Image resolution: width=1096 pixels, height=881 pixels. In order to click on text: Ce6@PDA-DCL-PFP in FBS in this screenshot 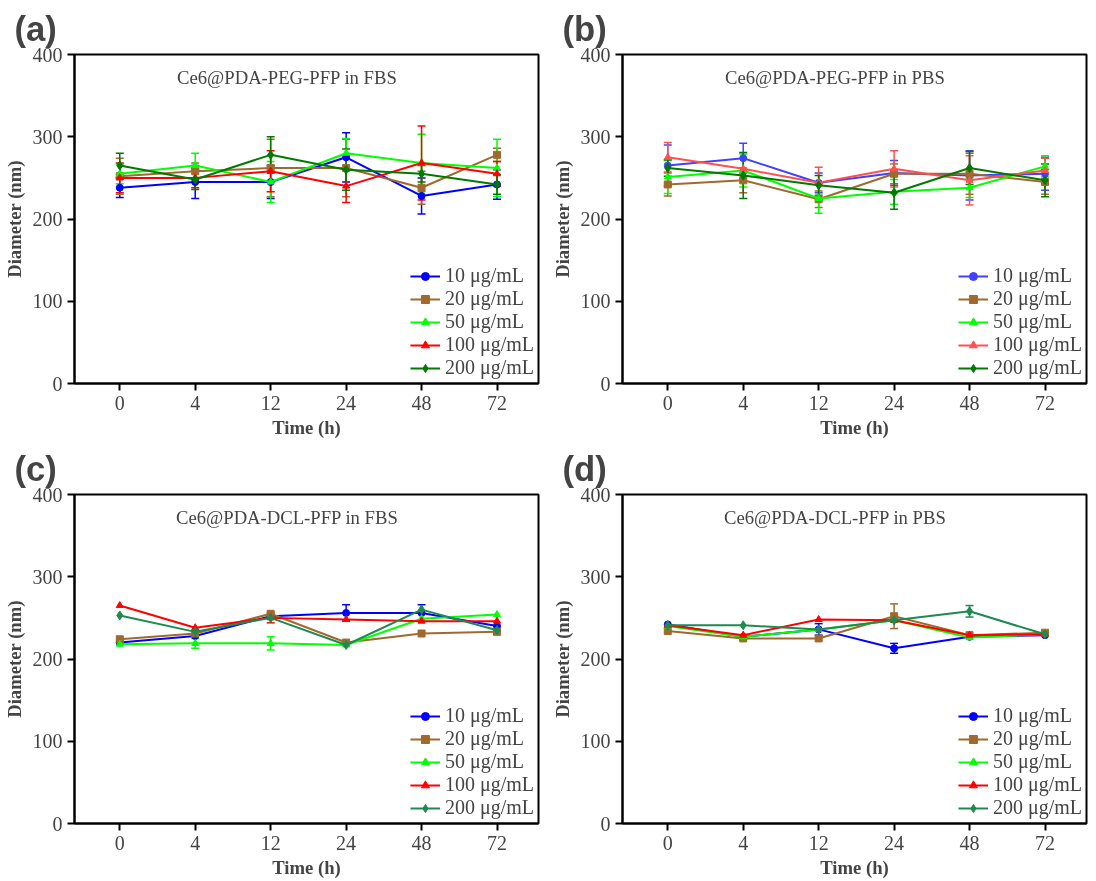, I will do `click(287, 518)`.